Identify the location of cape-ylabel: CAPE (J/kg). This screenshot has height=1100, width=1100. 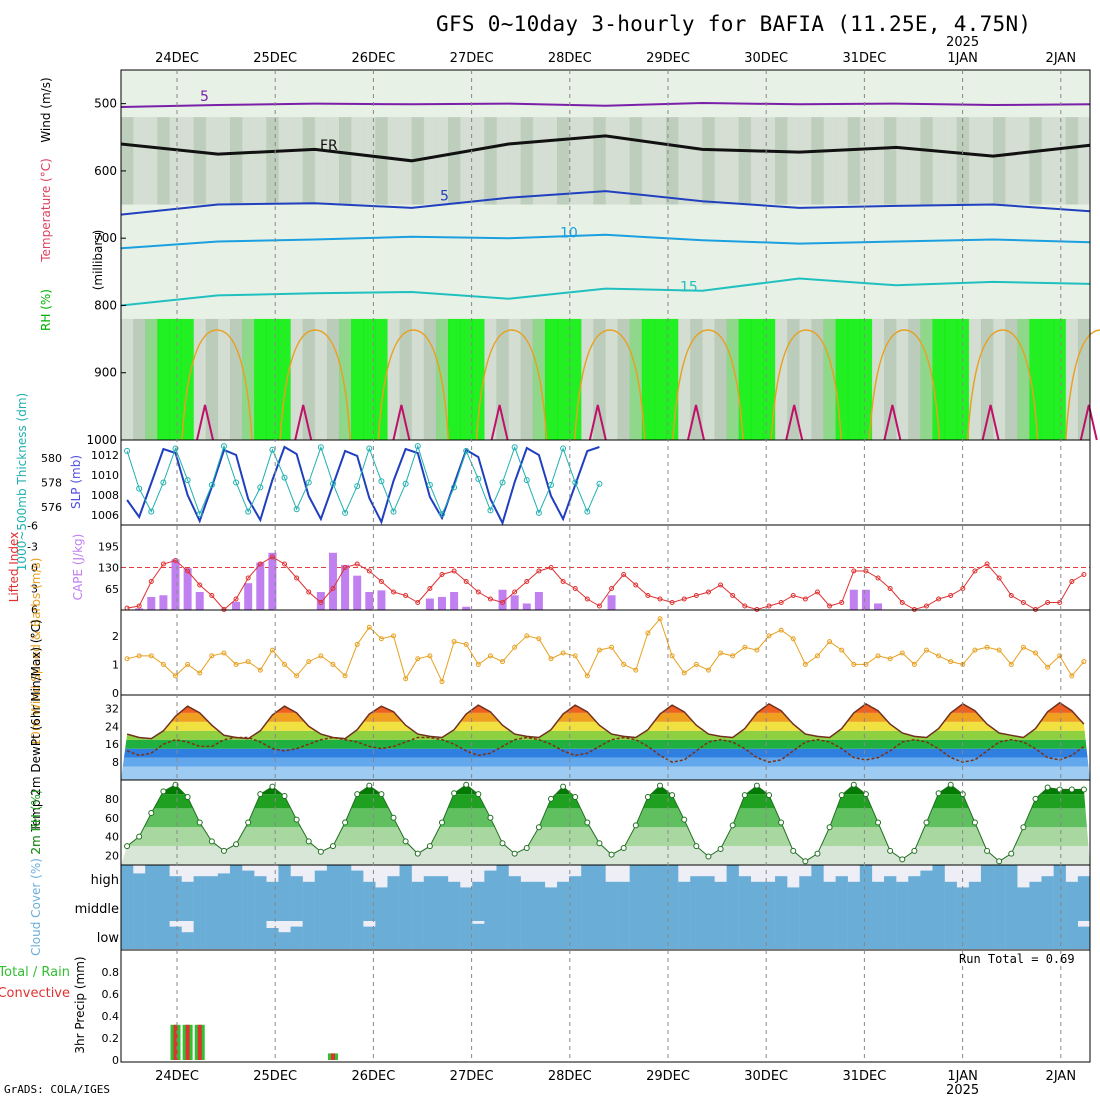
(78, 567).